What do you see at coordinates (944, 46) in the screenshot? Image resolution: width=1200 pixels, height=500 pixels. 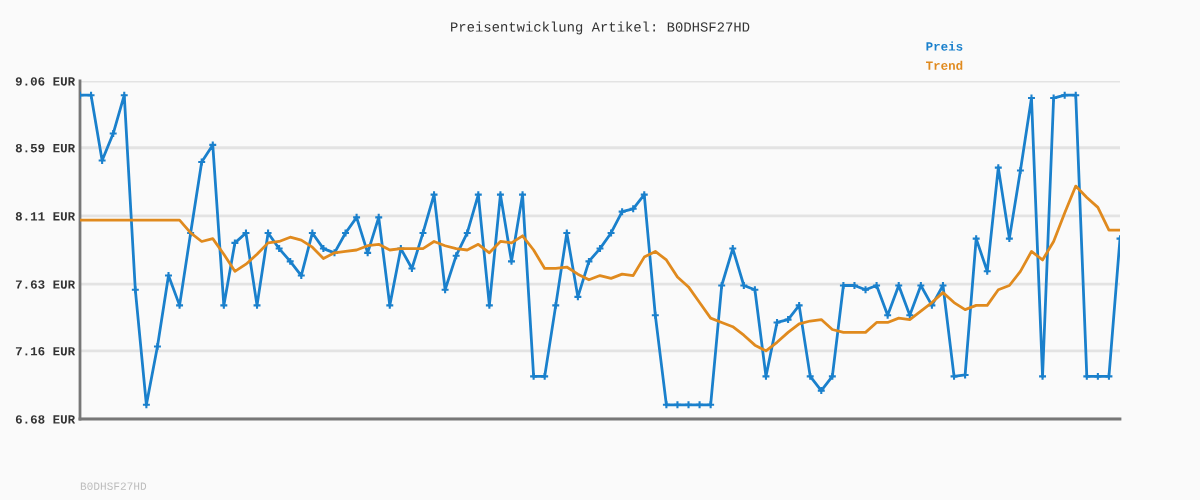 I see `text: Preis` at bounding box center [944, 46].